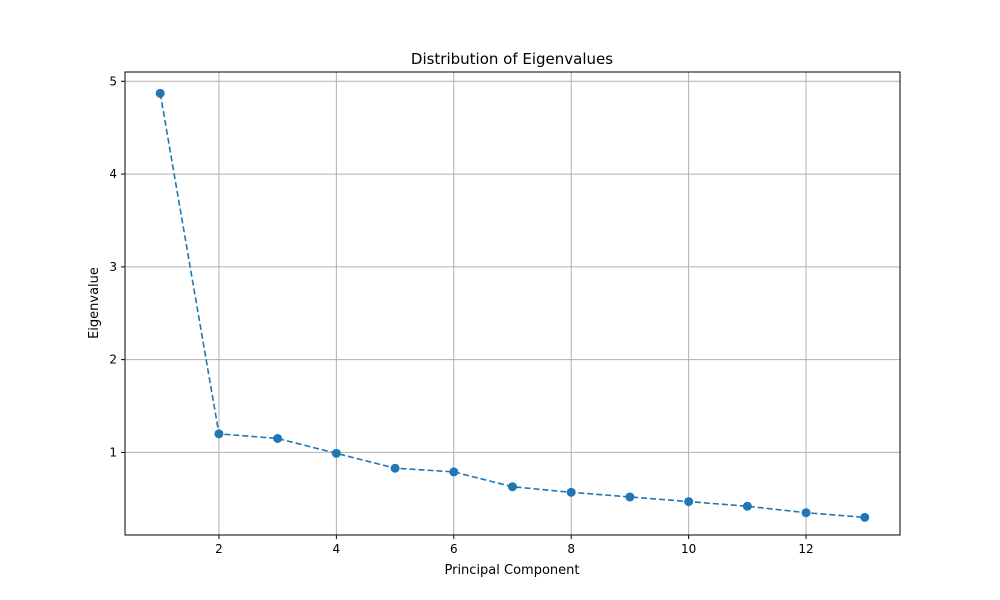 The height and width of the screenshot is (600, 1000). What do you see at coordinates (113, 452) in the screenshot?
I see `y-tick-label: 1` at bounding box center [113, 452].